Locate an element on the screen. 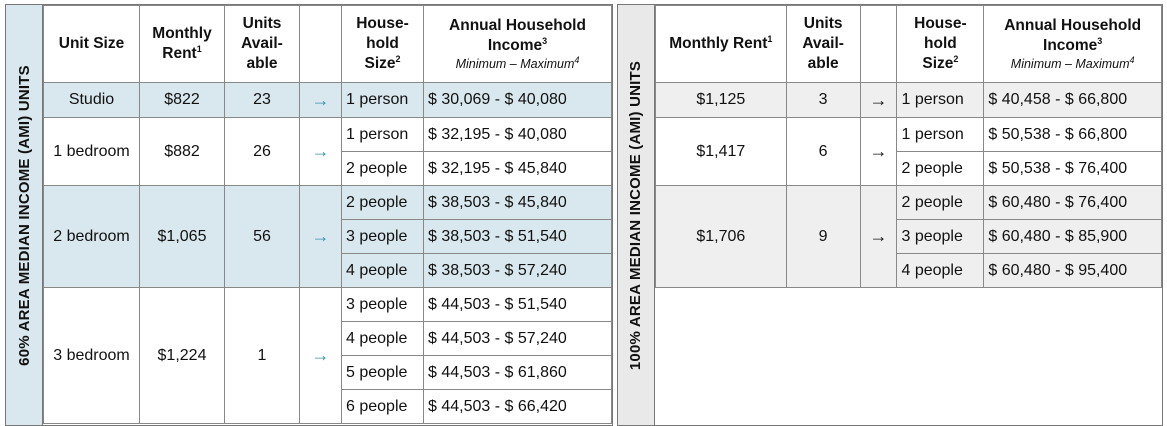  table-row: 3 people $ 38,503 - $ 51,540 is located at coordinates (328, 236).